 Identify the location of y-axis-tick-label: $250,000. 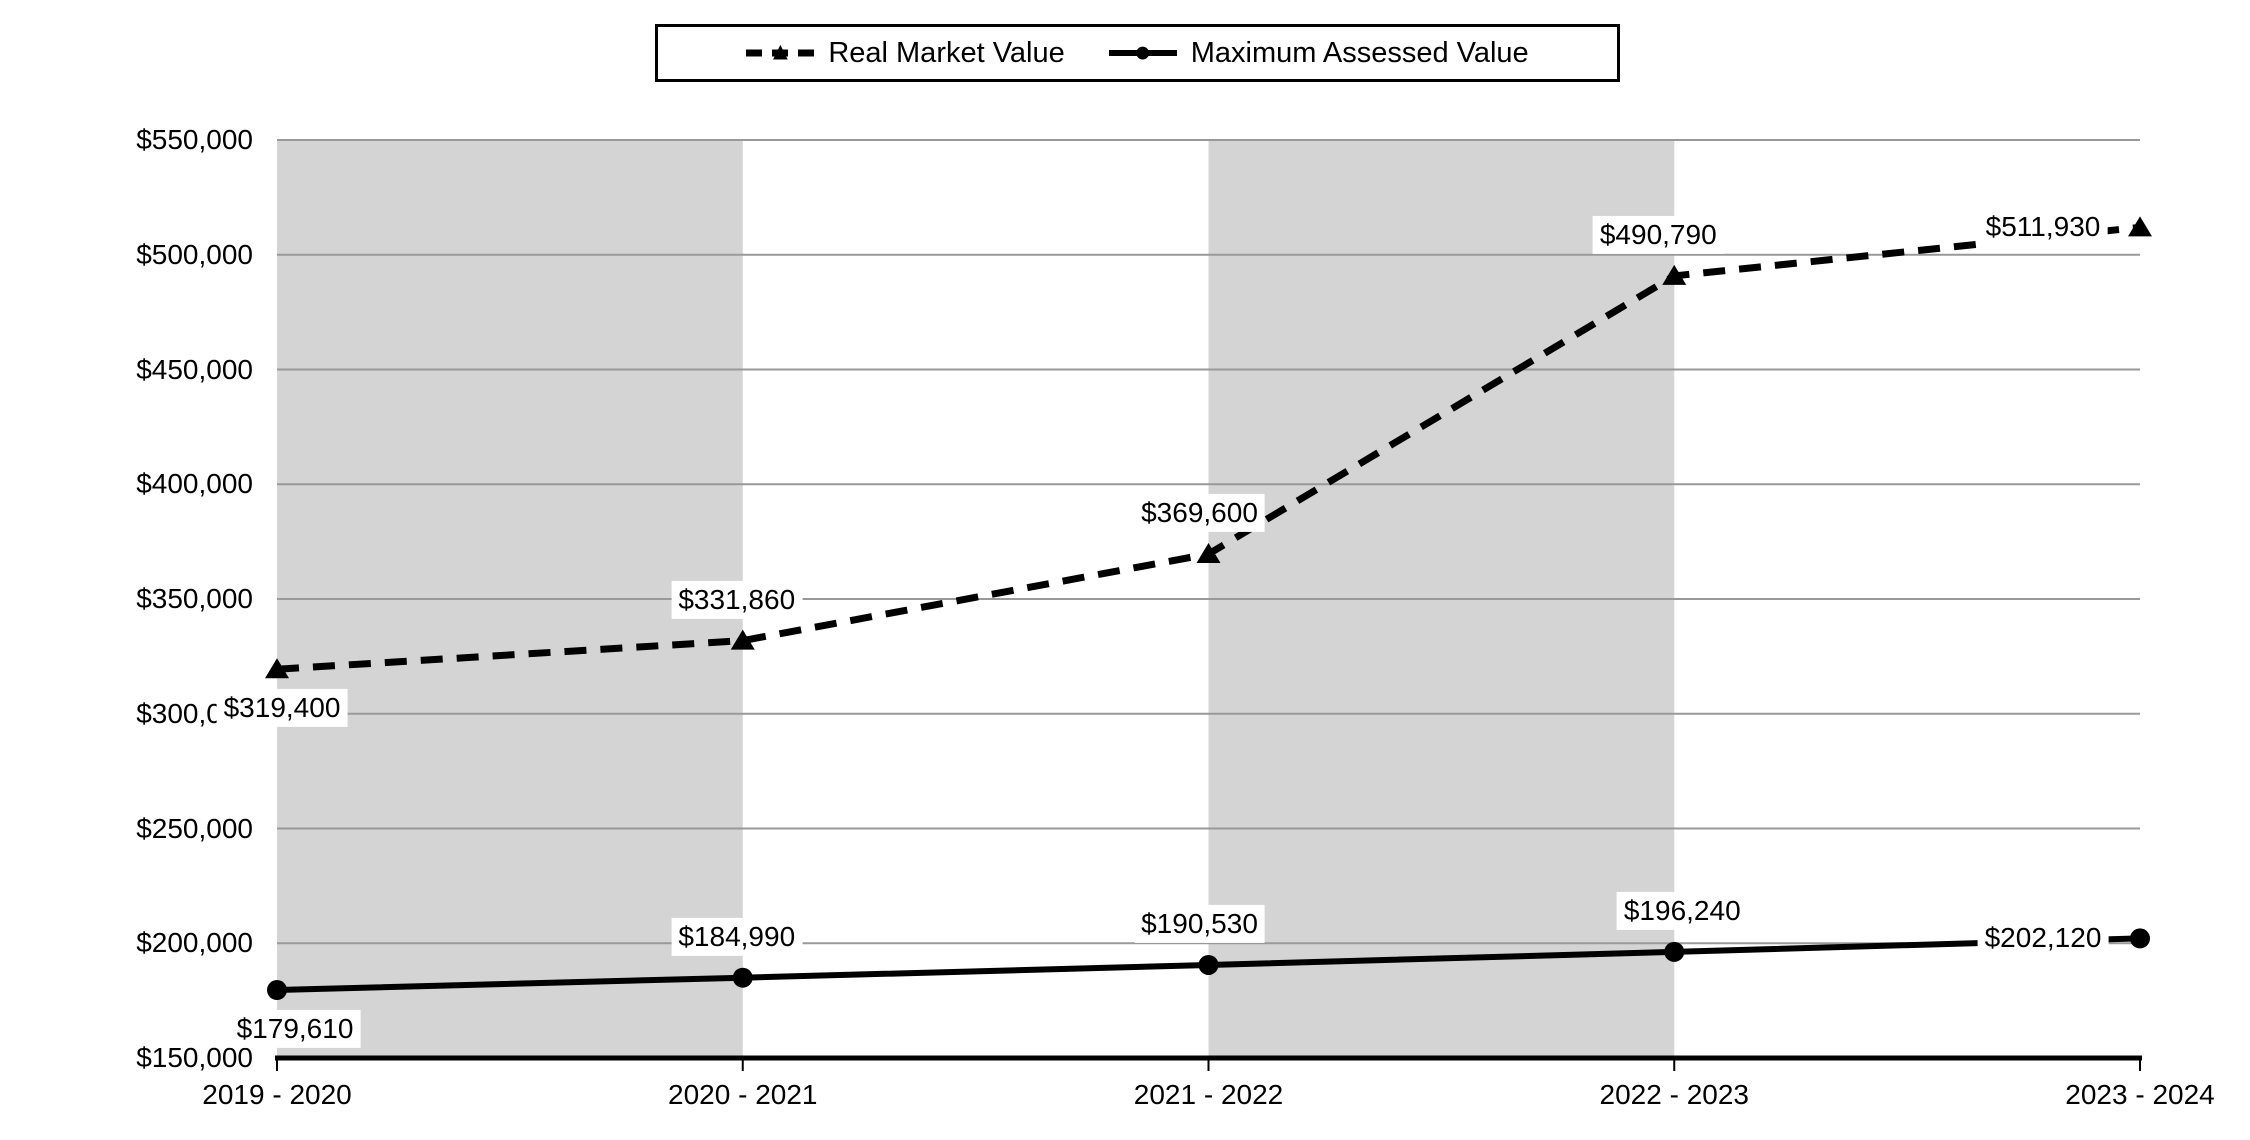
(194, 828).